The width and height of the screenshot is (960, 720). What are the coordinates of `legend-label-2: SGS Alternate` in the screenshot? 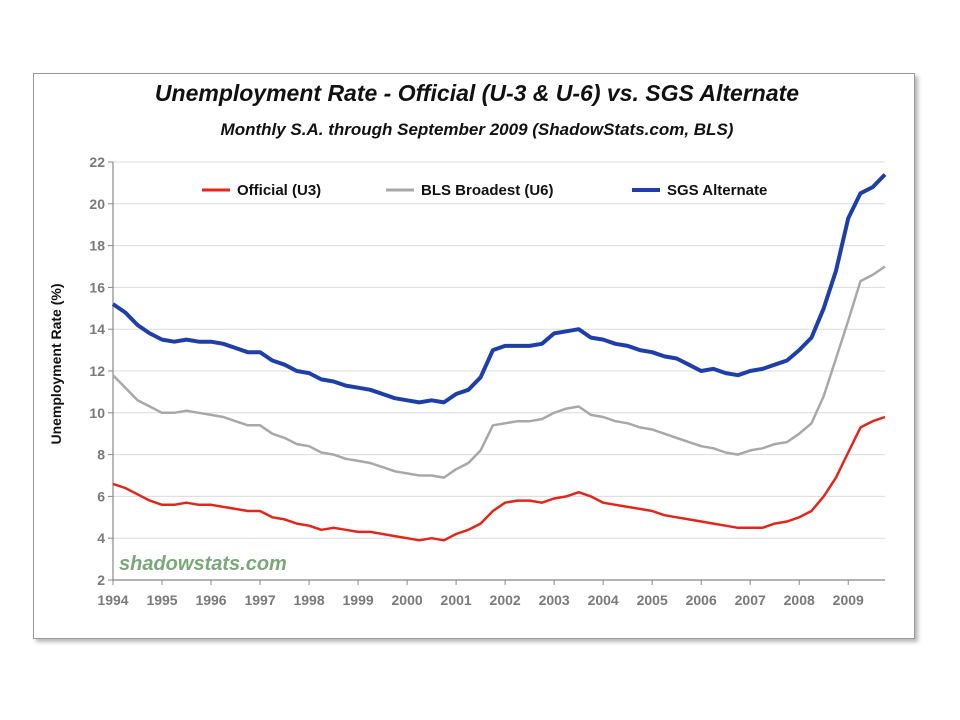 It's located at (717, 190).